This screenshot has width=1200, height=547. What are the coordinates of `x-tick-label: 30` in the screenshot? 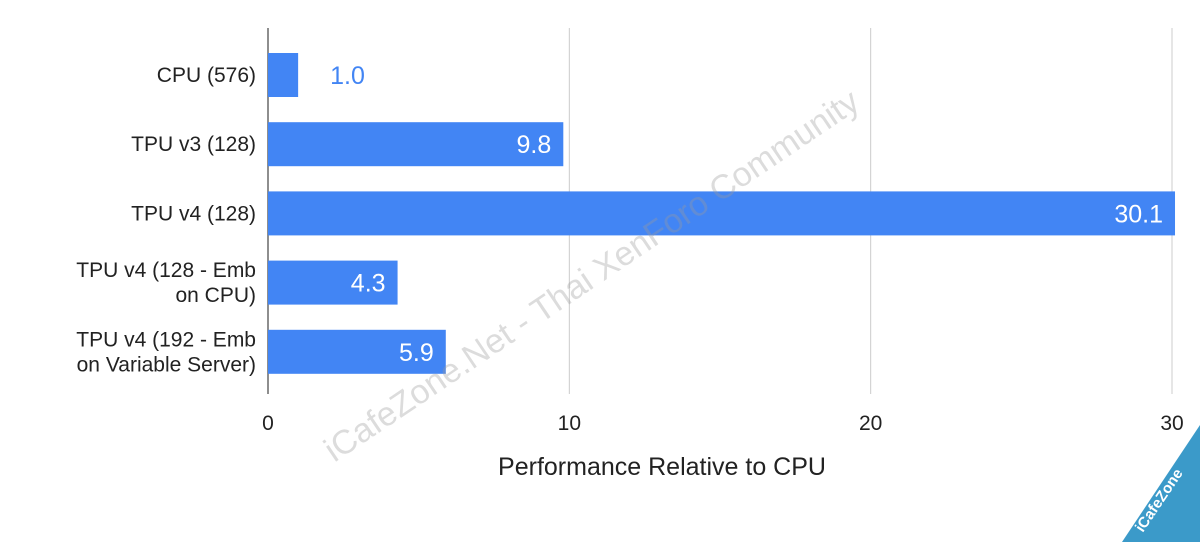 It's located at (1171, 423).